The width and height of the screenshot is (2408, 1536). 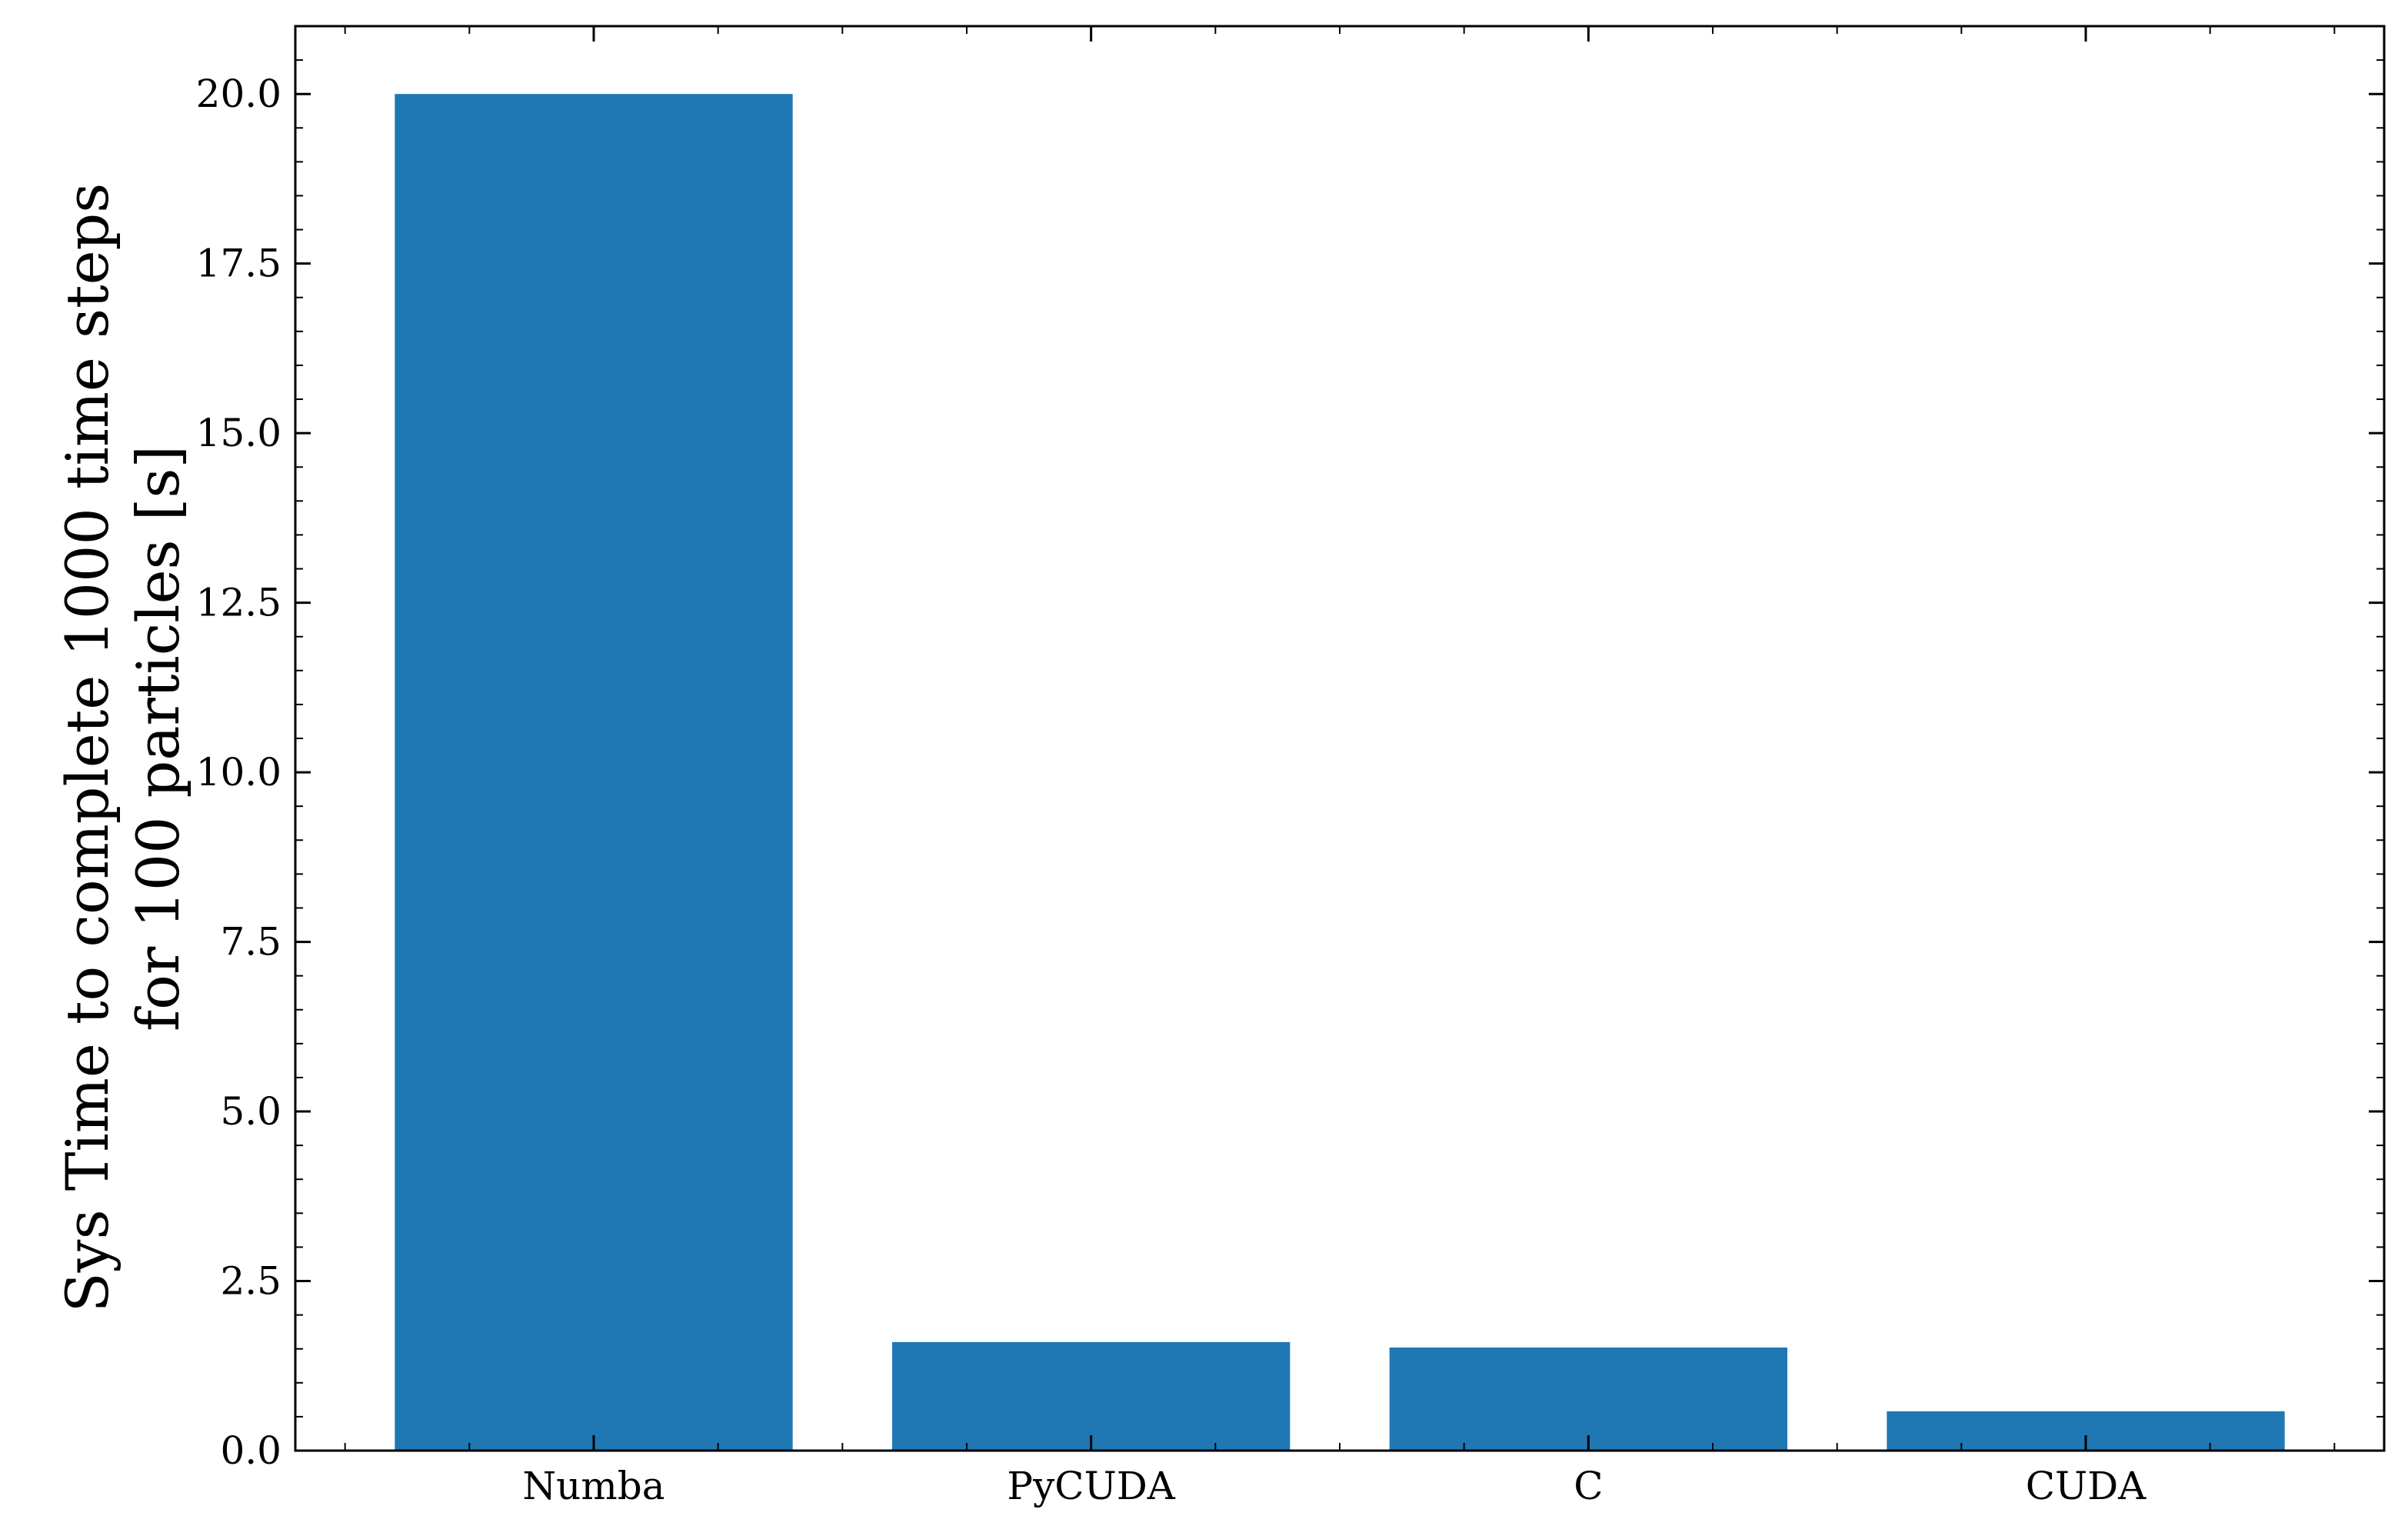 What do you see at coordinates (1091, 1396) in the screenshot?
I see `bar-pycuda` at bounding box center [1091, 1396].